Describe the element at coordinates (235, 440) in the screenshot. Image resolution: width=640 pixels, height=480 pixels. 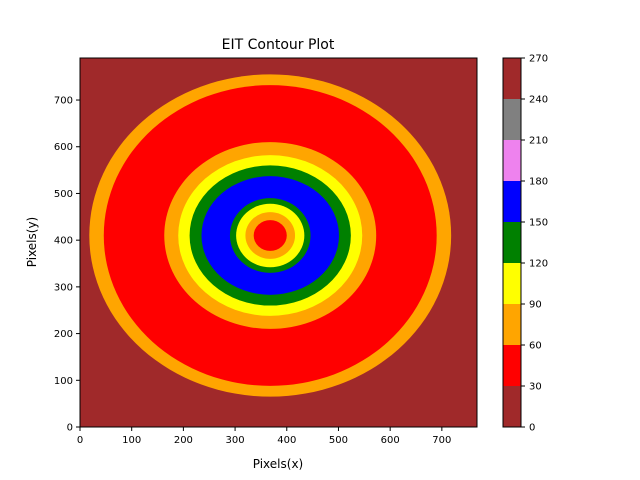
I see `x-tick-label: 300` at that location.